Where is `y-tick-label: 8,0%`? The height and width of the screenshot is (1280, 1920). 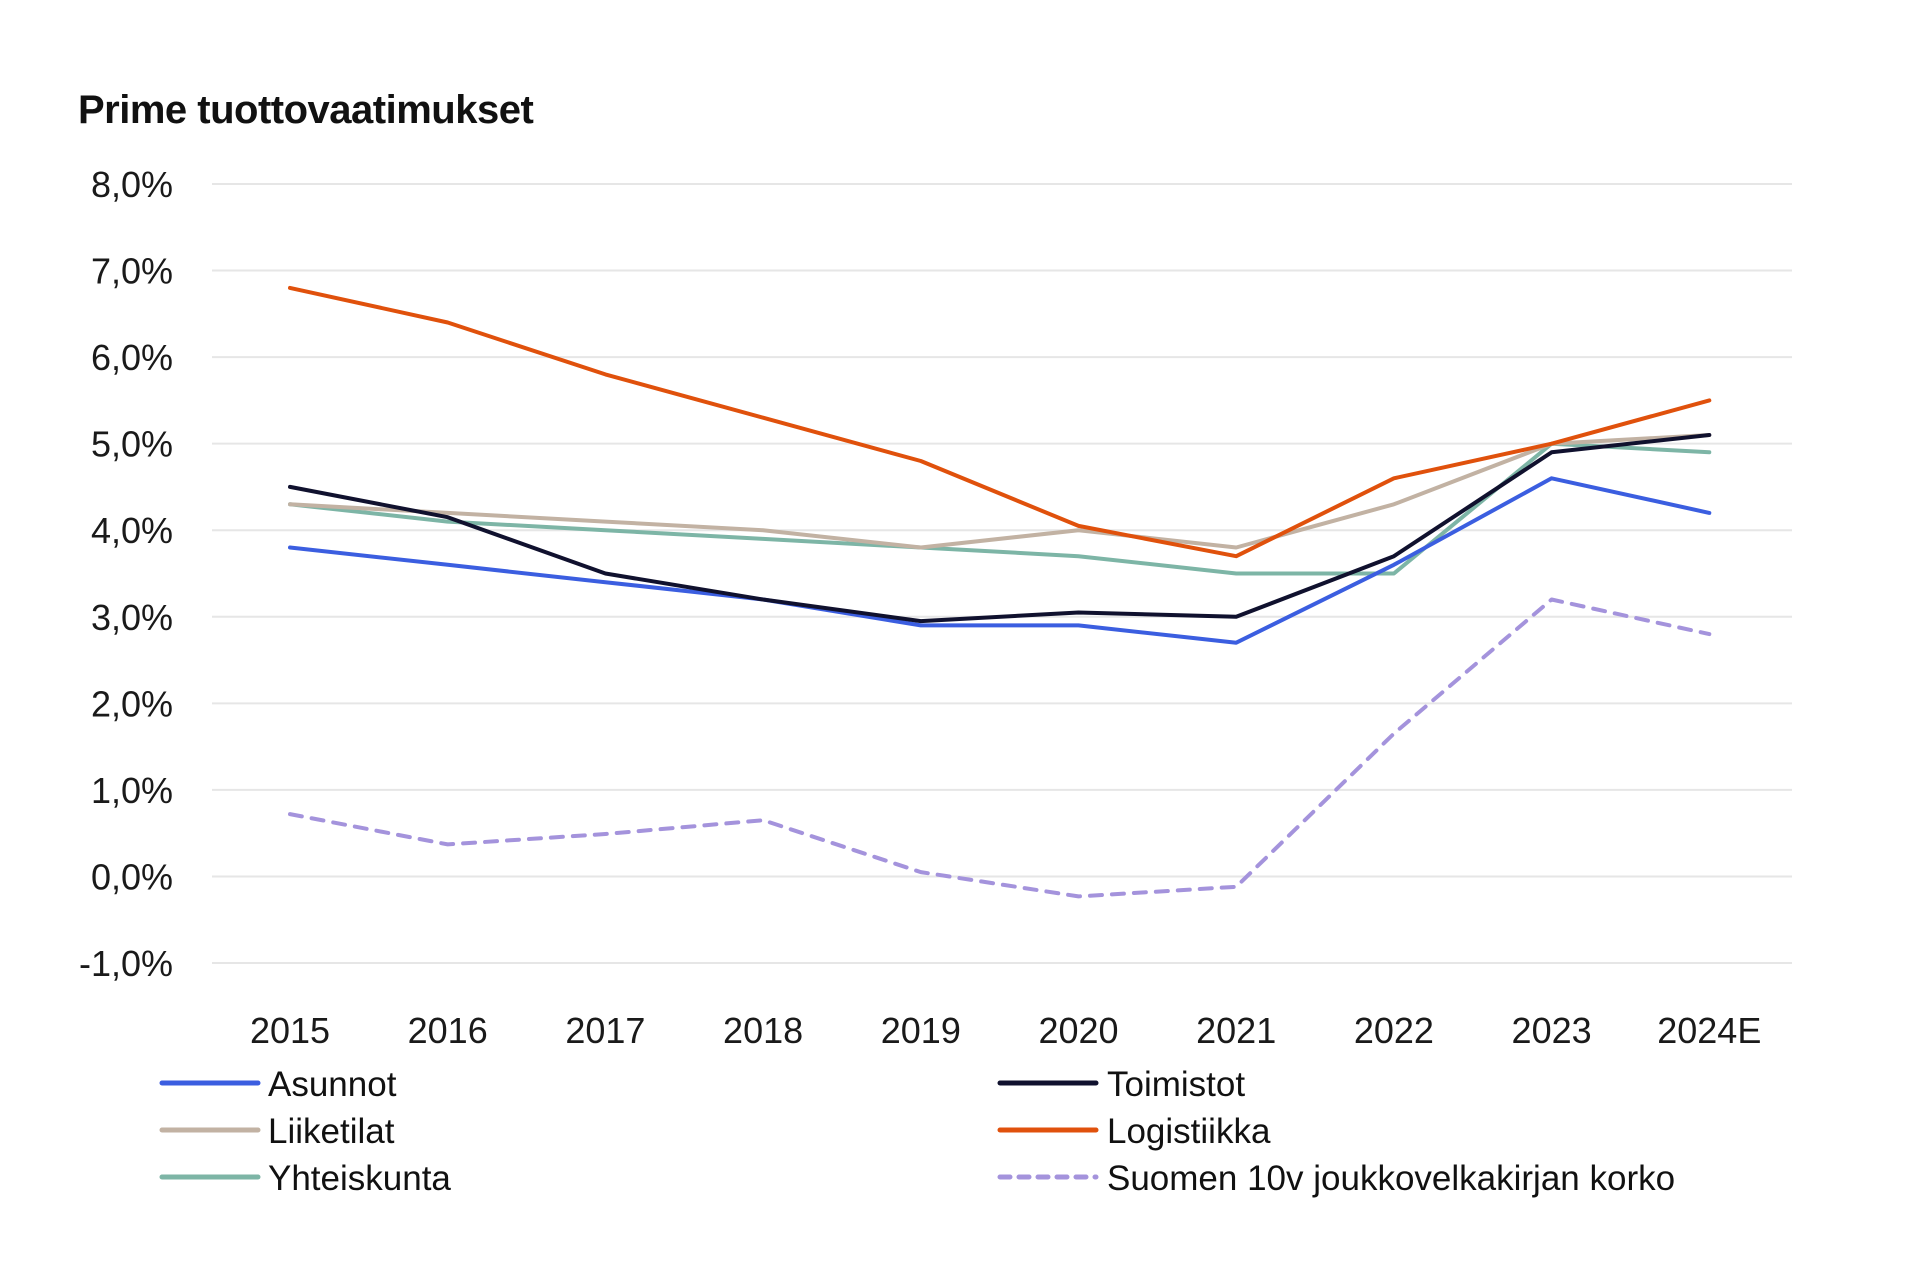
y-tick-label: 8,0% is located at coordinates (132, 184).